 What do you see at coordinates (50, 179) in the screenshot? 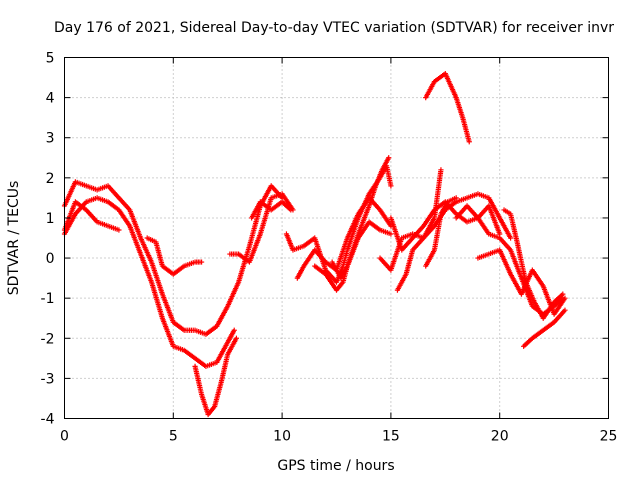
I see `y-tick-label: 2` at bounding box center [50, 179].